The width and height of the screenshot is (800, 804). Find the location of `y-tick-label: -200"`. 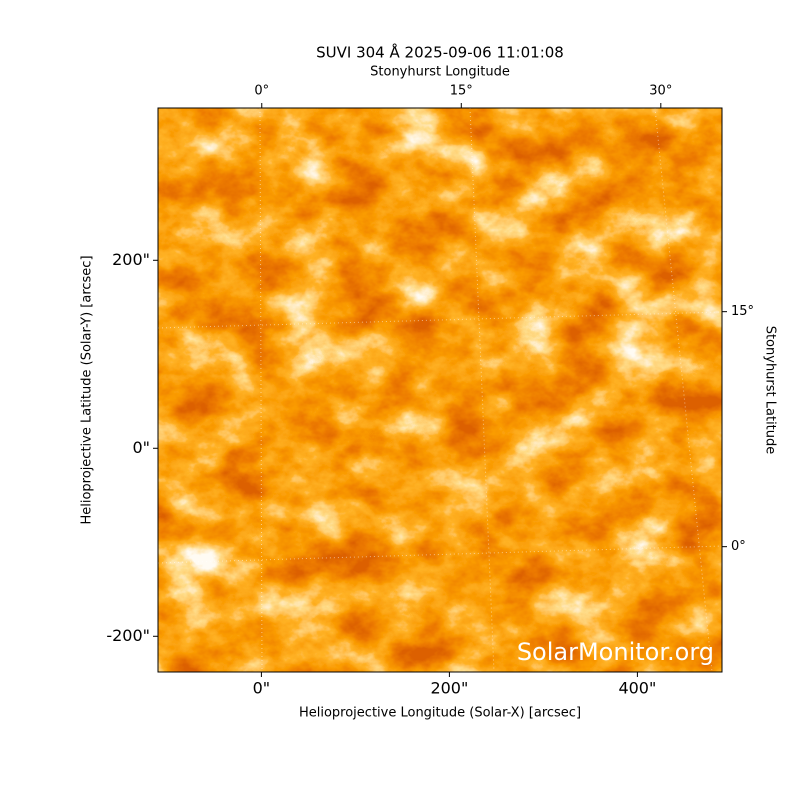

y-tick-label: -200" is located at coordinates (128, 635).